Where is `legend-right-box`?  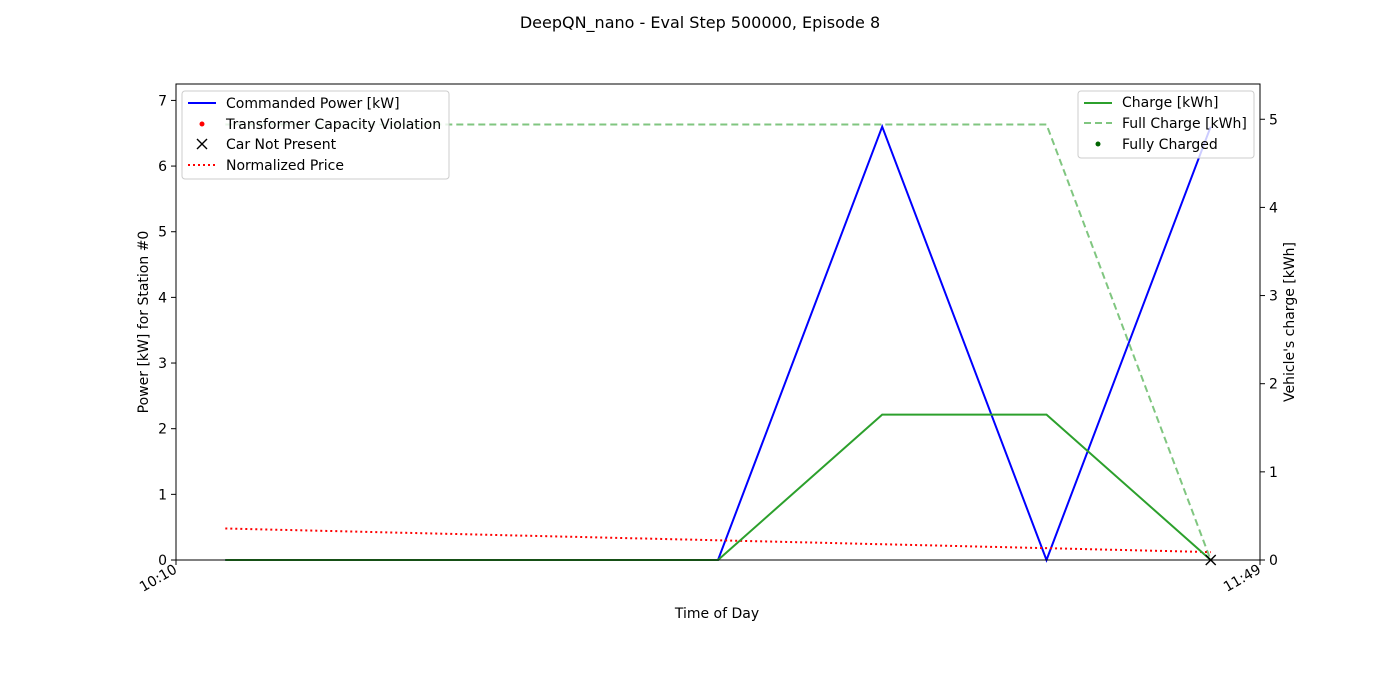 legend-right-box is located at coordinates (1166, 124).